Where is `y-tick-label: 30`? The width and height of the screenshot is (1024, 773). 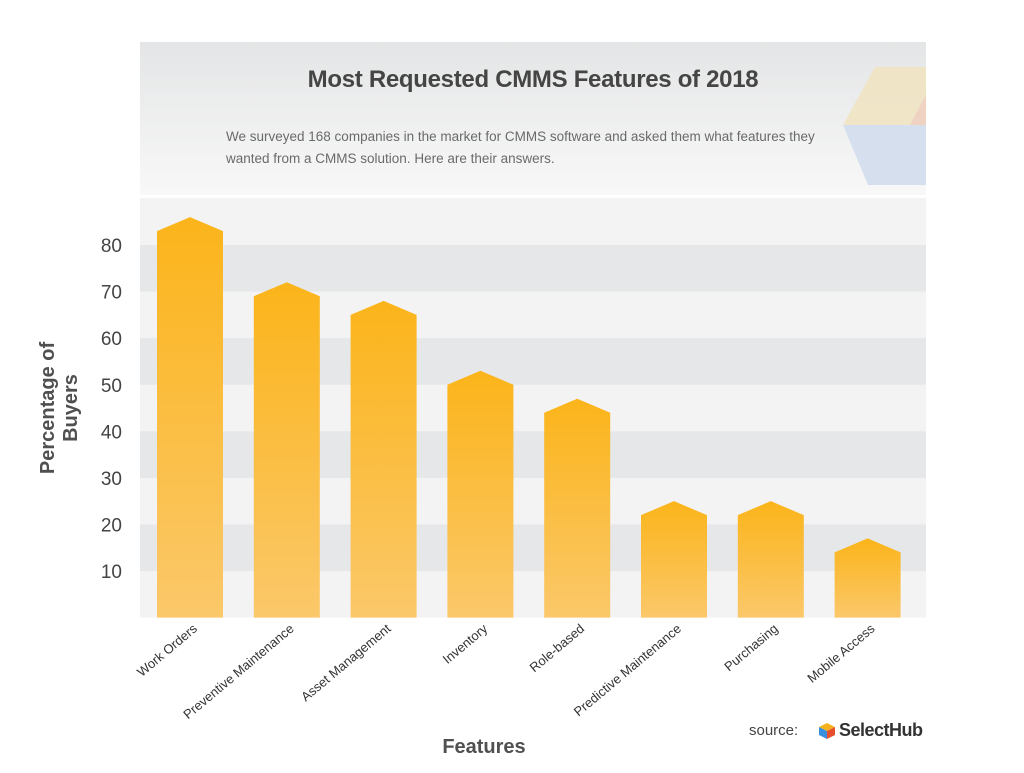
y-tick-label: 30 is located at coordinates (111, 479).